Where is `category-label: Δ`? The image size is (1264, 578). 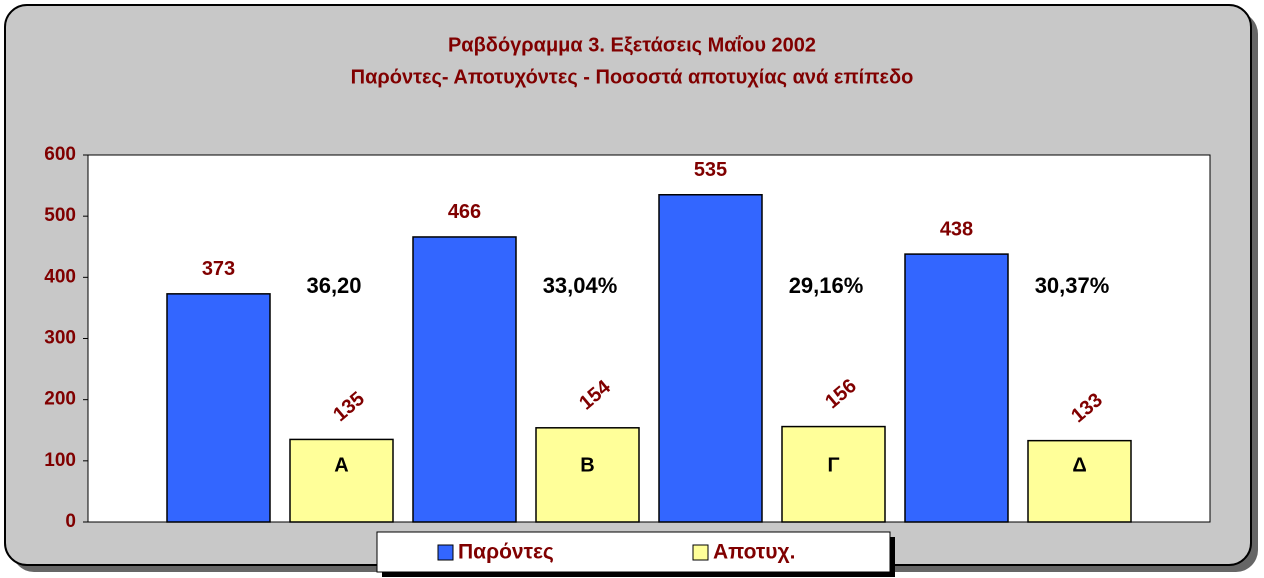
category-label: Δ is located at coordinates (1079, 465).